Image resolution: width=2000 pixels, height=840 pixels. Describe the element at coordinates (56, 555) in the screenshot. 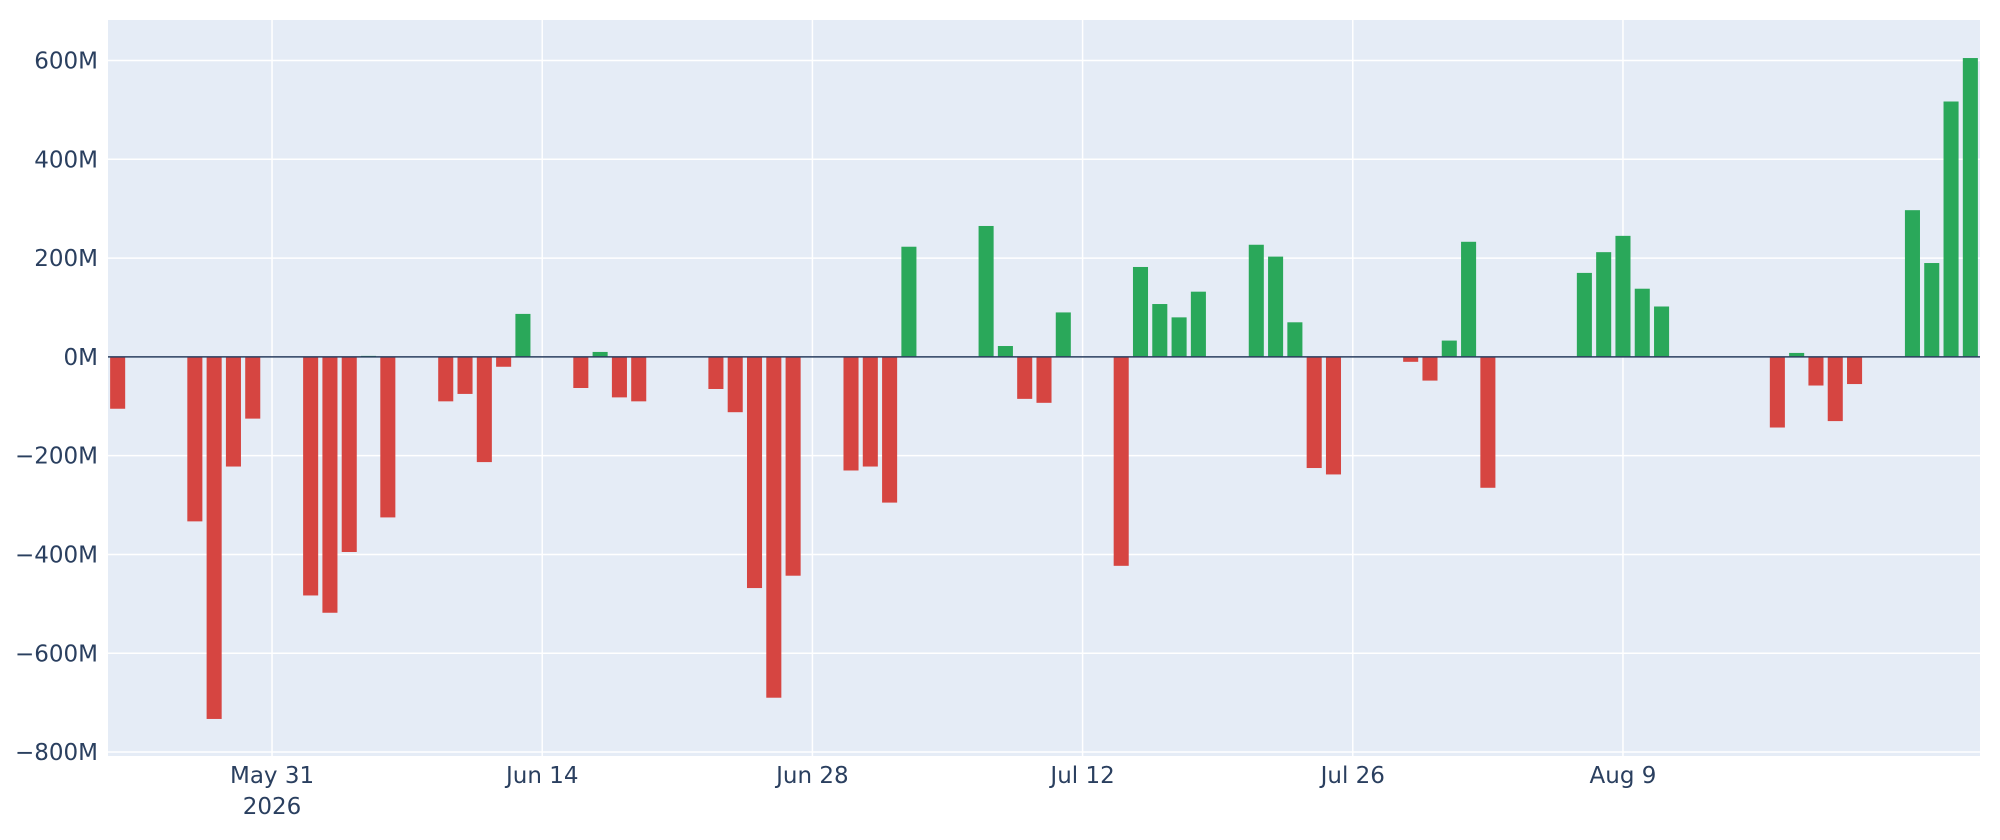

I see `y-tick-label: −400M` at that location.